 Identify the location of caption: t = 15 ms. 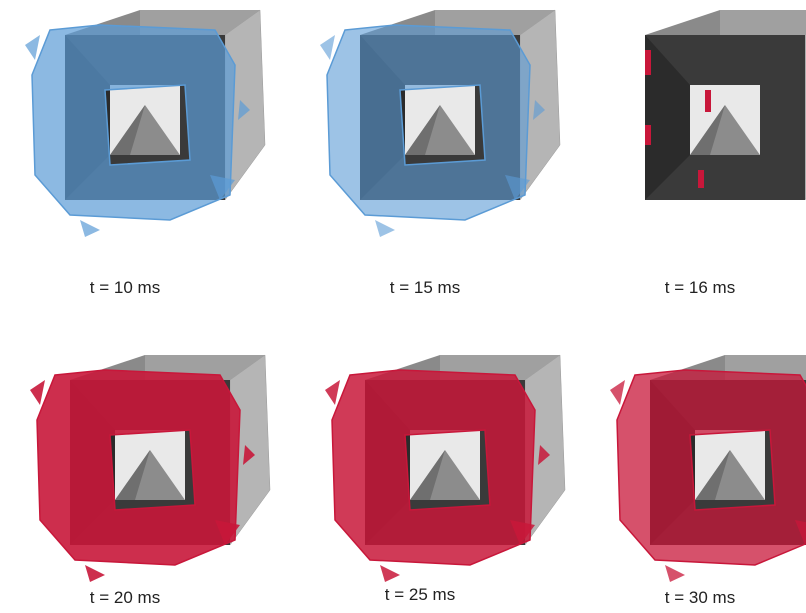
(425, 287).